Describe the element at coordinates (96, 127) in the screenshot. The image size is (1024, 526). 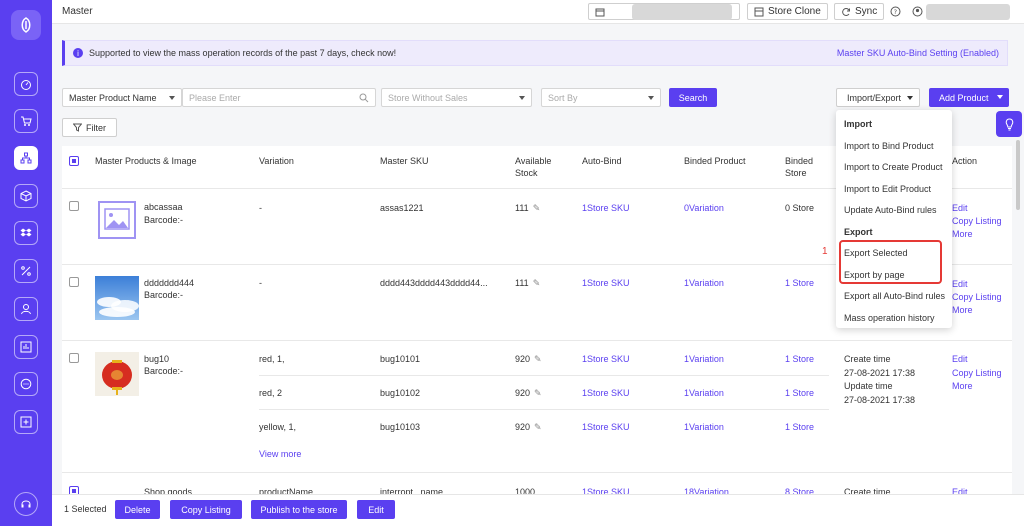
I see `filter-button-label: Filter` at that location.